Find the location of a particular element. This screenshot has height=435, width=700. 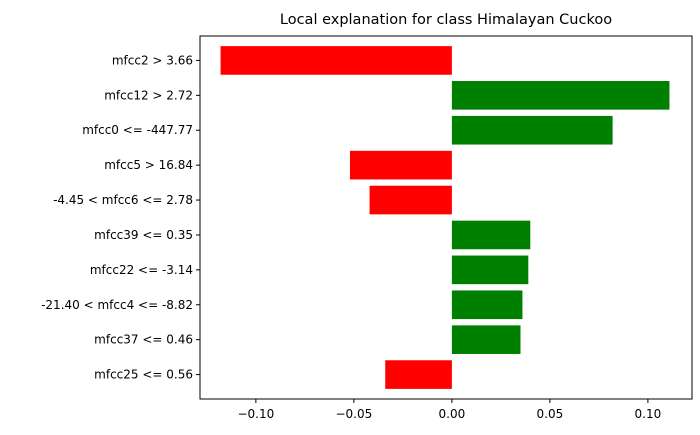

x-tick-label: 0.05 is located at coordinates (550, 414).